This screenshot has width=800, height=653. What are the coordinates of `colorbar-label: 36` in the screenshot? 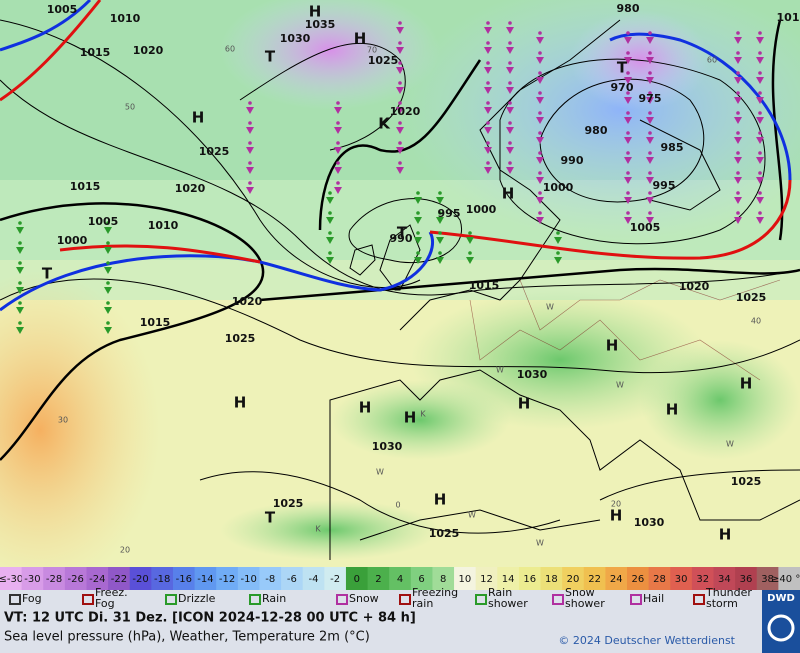 It's located at (746, 579).